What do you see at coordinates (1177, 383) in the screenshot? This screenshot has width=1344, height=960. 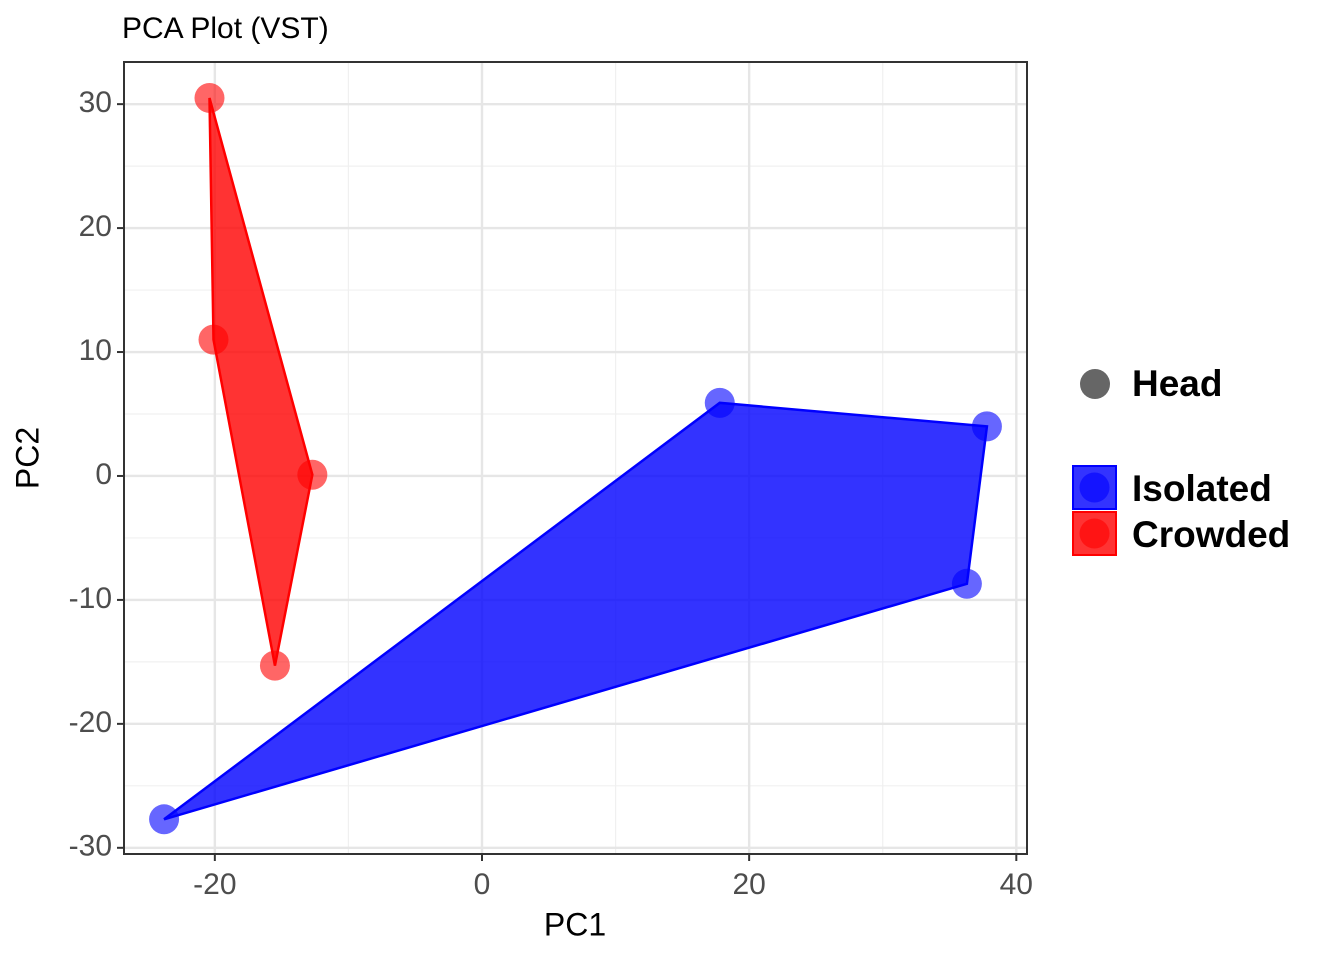 I see `legend-label: Head` at bounding box center [1177, 383].